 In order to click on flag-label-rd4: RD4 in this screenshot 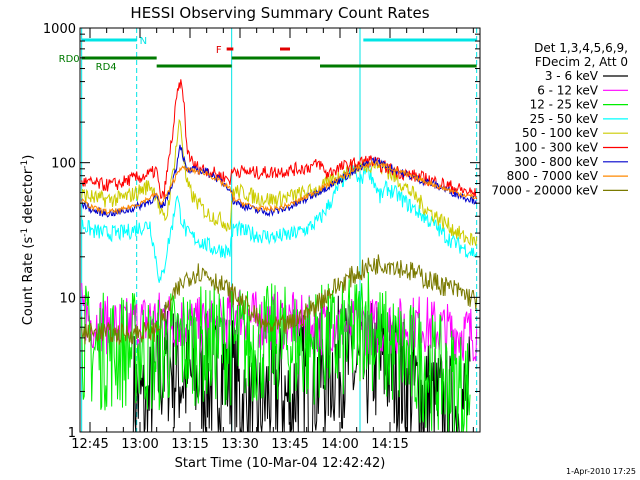, I will do `click(106, 67)`.